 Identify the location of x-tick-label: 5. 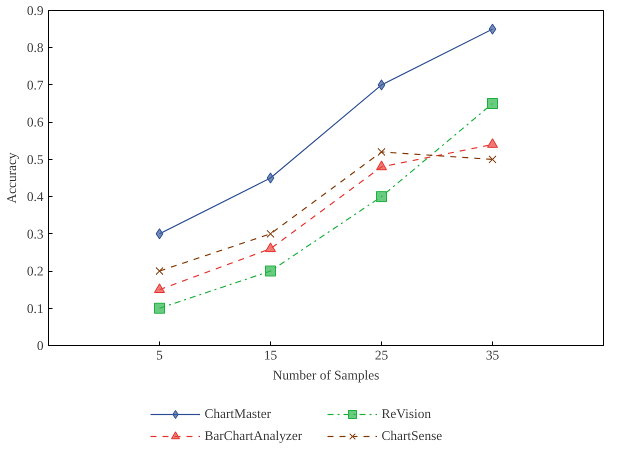
(160, 355).